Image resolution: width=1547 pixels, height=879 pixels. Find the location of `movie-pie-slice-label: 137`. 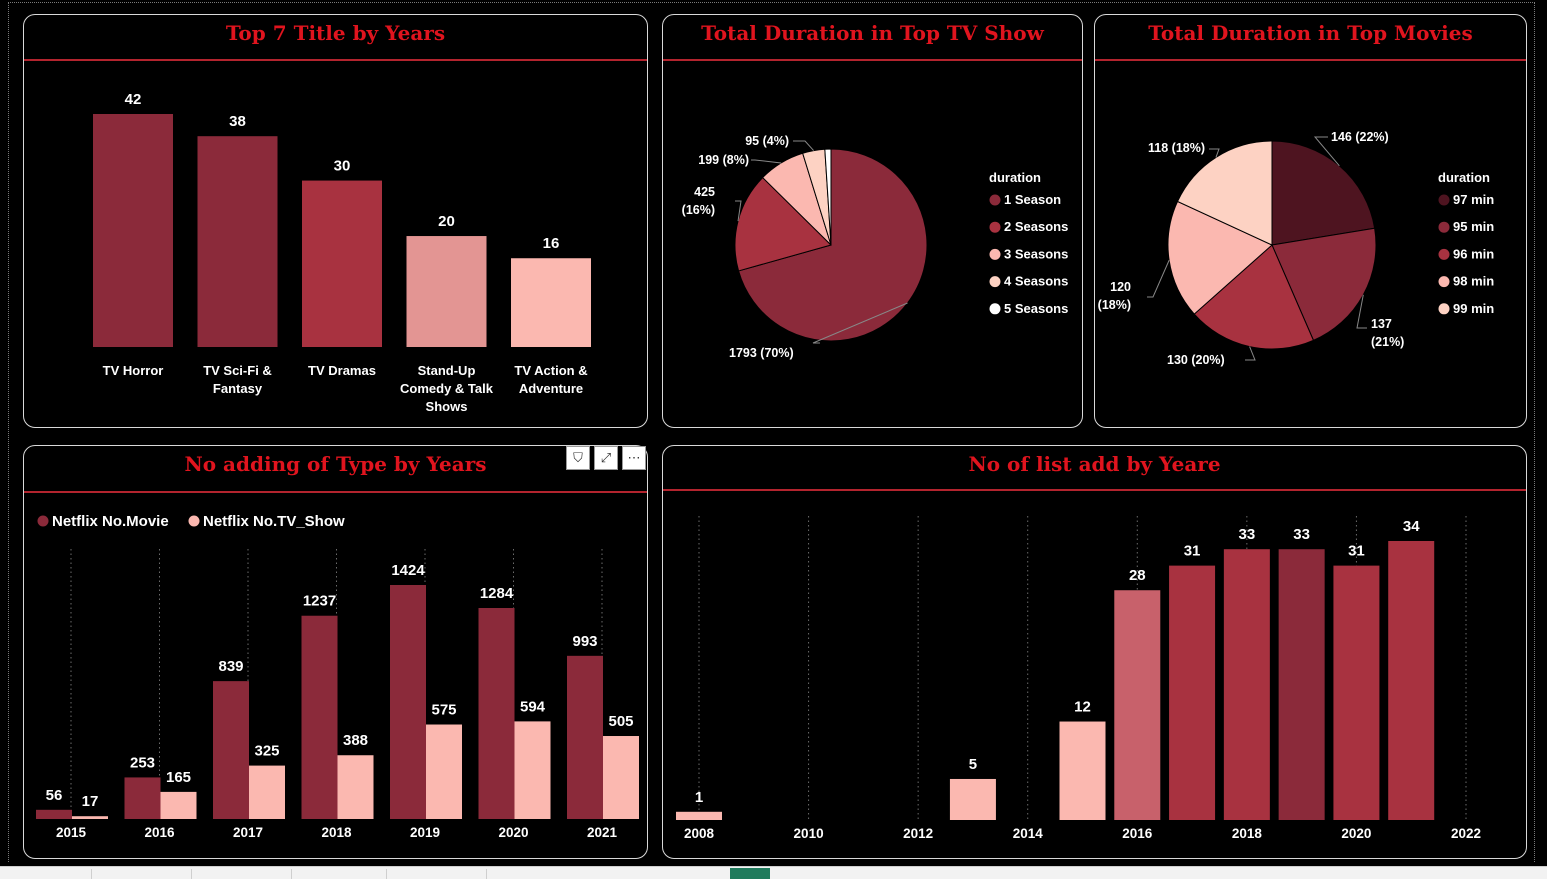

movie-pie-slice-label: 137 is located at coordinates (1381, 324).